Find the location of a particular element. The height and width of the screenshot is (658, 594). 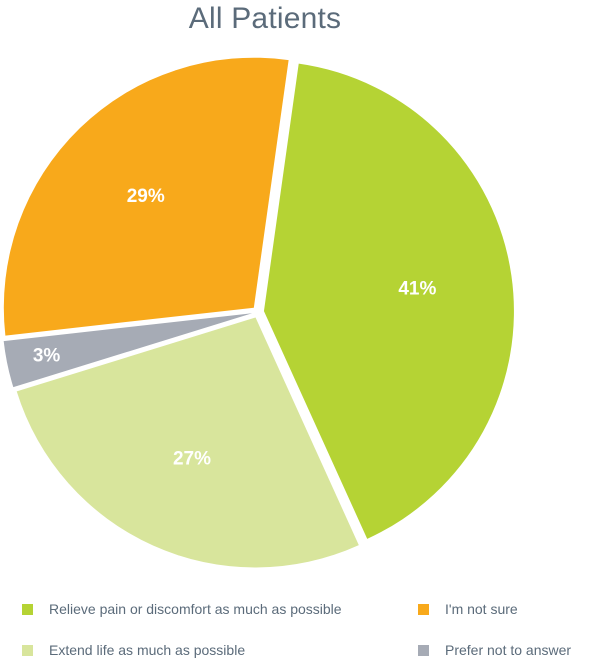

pie-label-relieve-pain-or-discomfort-as-much-as-possible: 41% is located at coordinates (417, 289).